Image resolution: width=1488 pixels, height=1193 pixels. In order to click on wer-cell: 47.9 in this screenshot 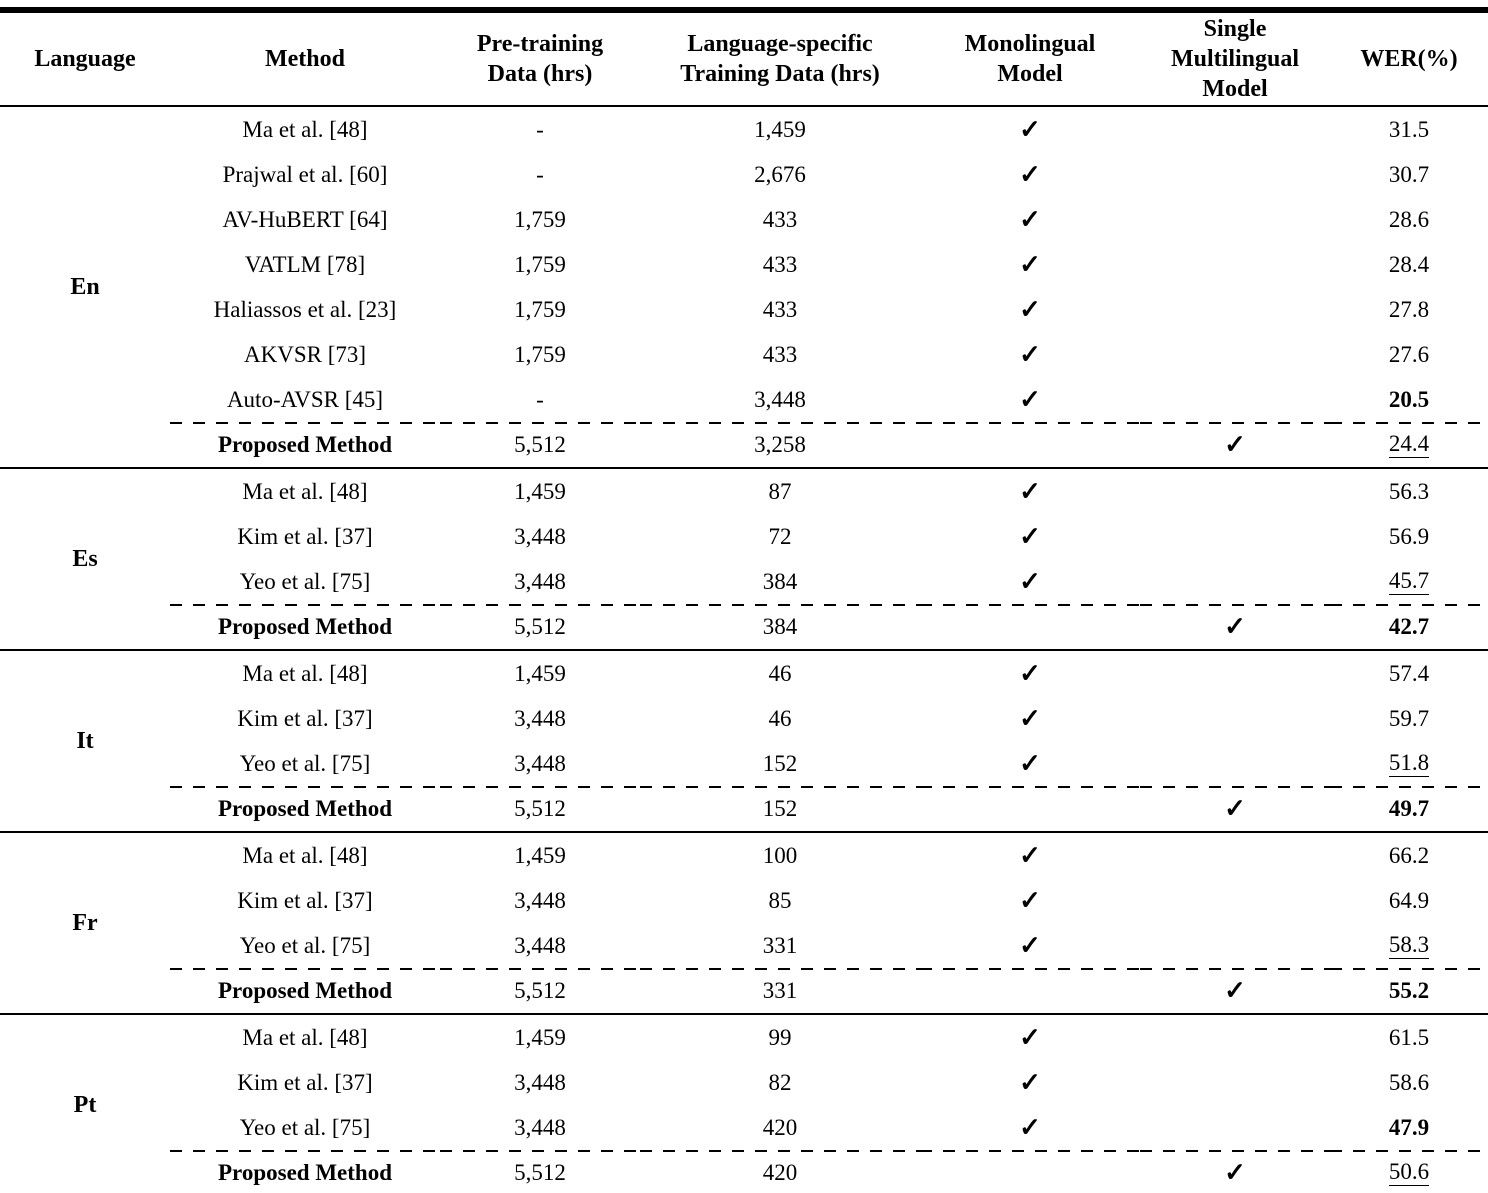, I will do `click(1409, 1127)`.